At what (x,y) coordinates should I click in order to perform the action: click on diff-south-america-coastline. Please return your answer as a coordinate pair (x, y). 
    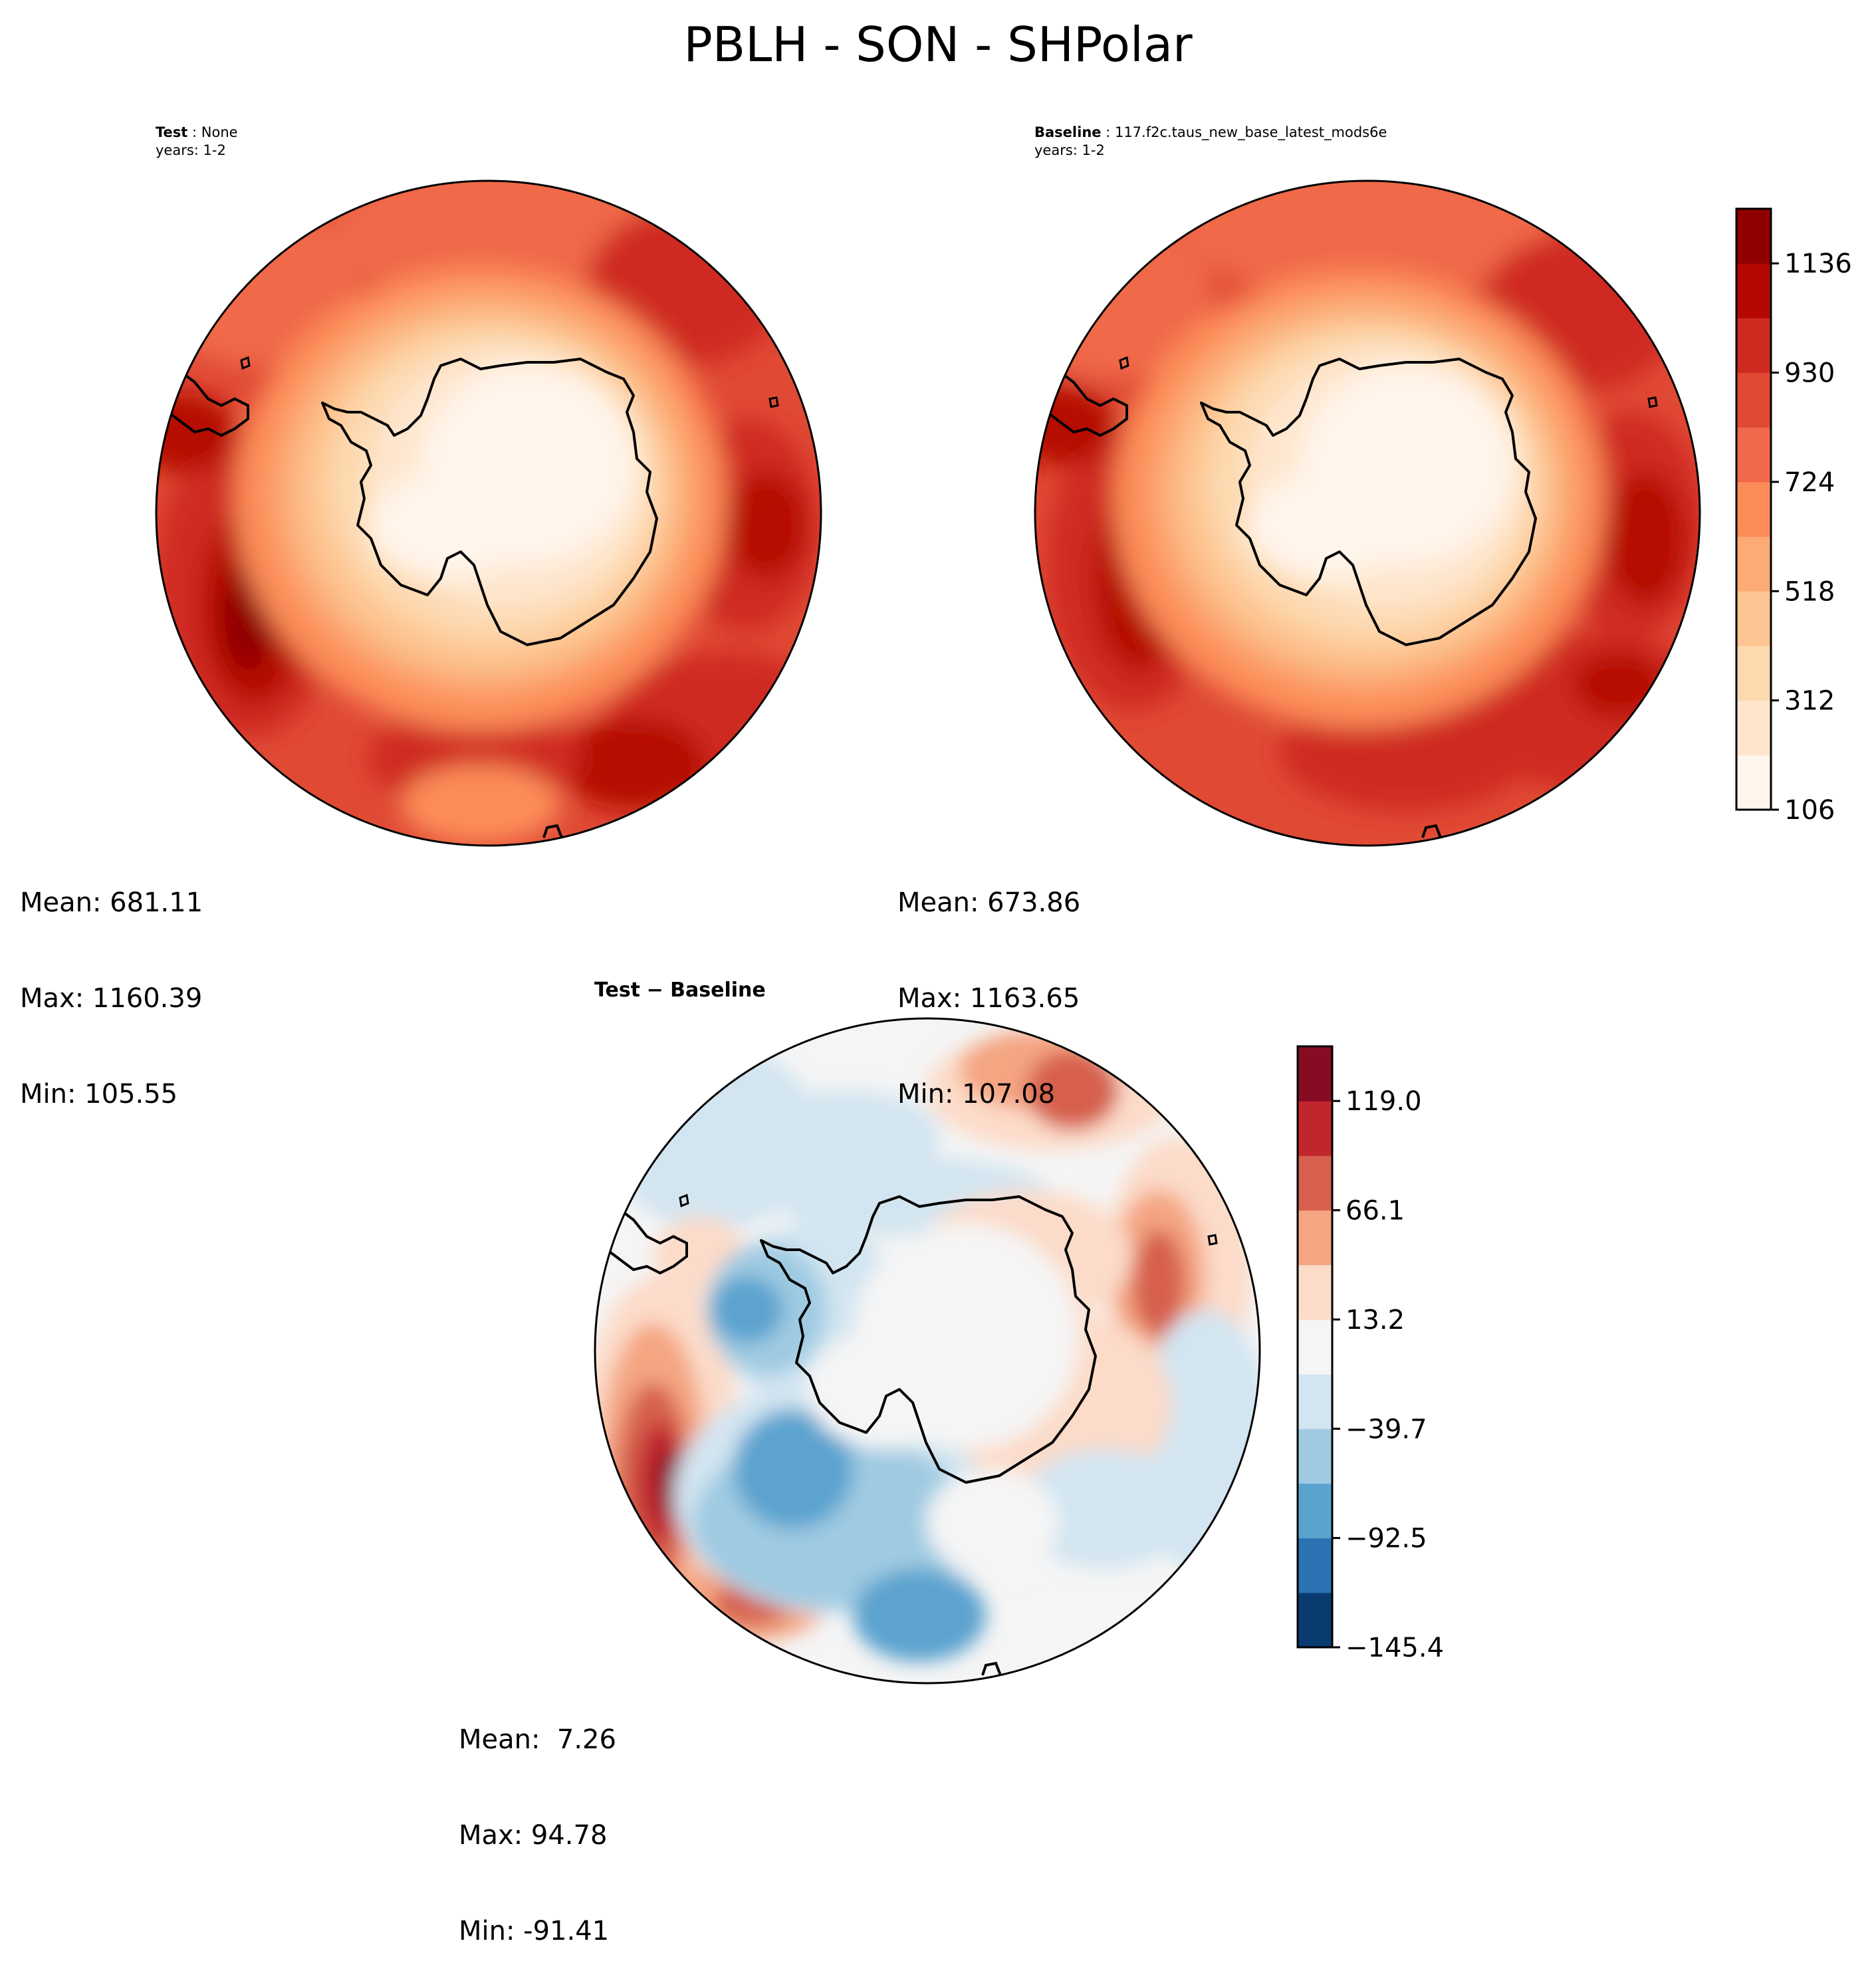
    Looking at the image, I should click on (647, 1241).